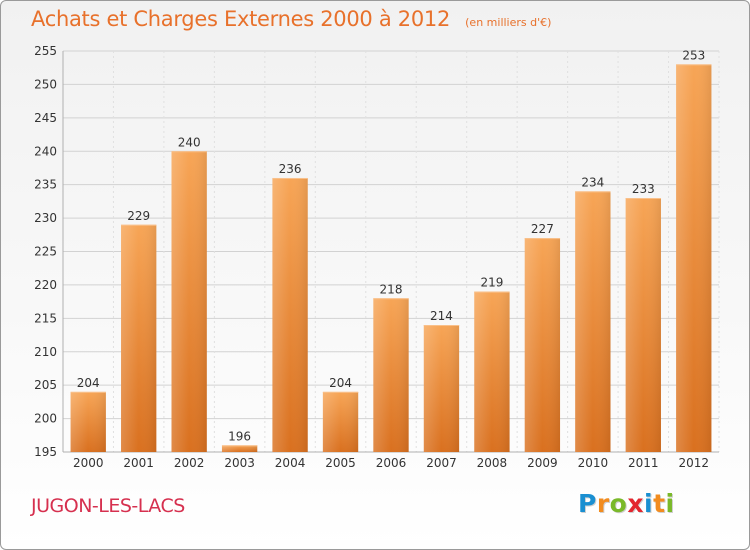 This screenshot has height=550, width=750. Describe the element at coordinates (340, 463) in the screenshot. I see `x-tick-label: 2005` at that location.